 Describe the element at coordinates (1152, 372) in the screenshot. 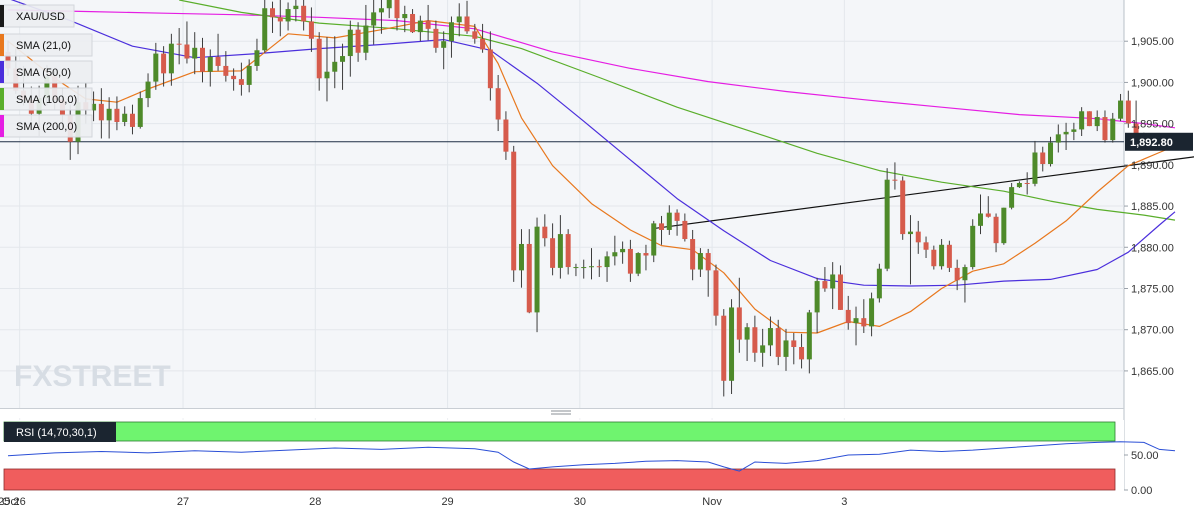

I see `y-tick-label: 1,865.00` at that location.